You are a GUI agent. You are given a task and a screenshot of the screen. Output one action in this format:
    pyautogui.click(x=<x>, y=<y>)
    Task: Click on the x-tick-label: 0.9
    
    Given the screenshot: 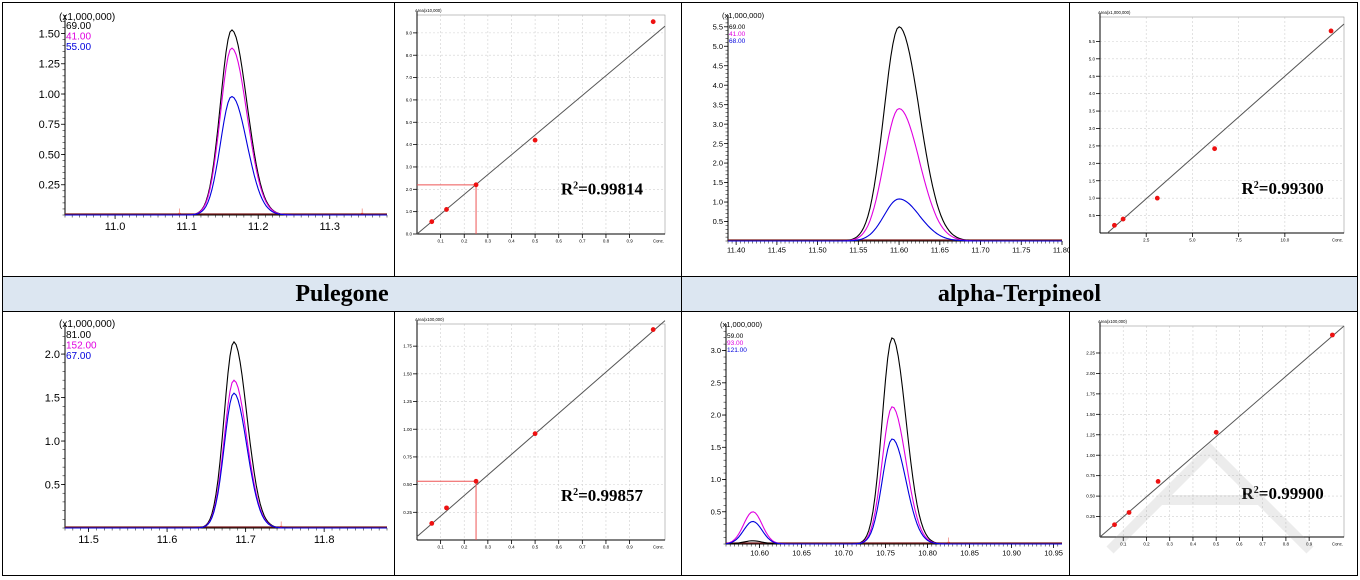 What is the action you would take?
    pyautogui.click(x=629, y=547)
    